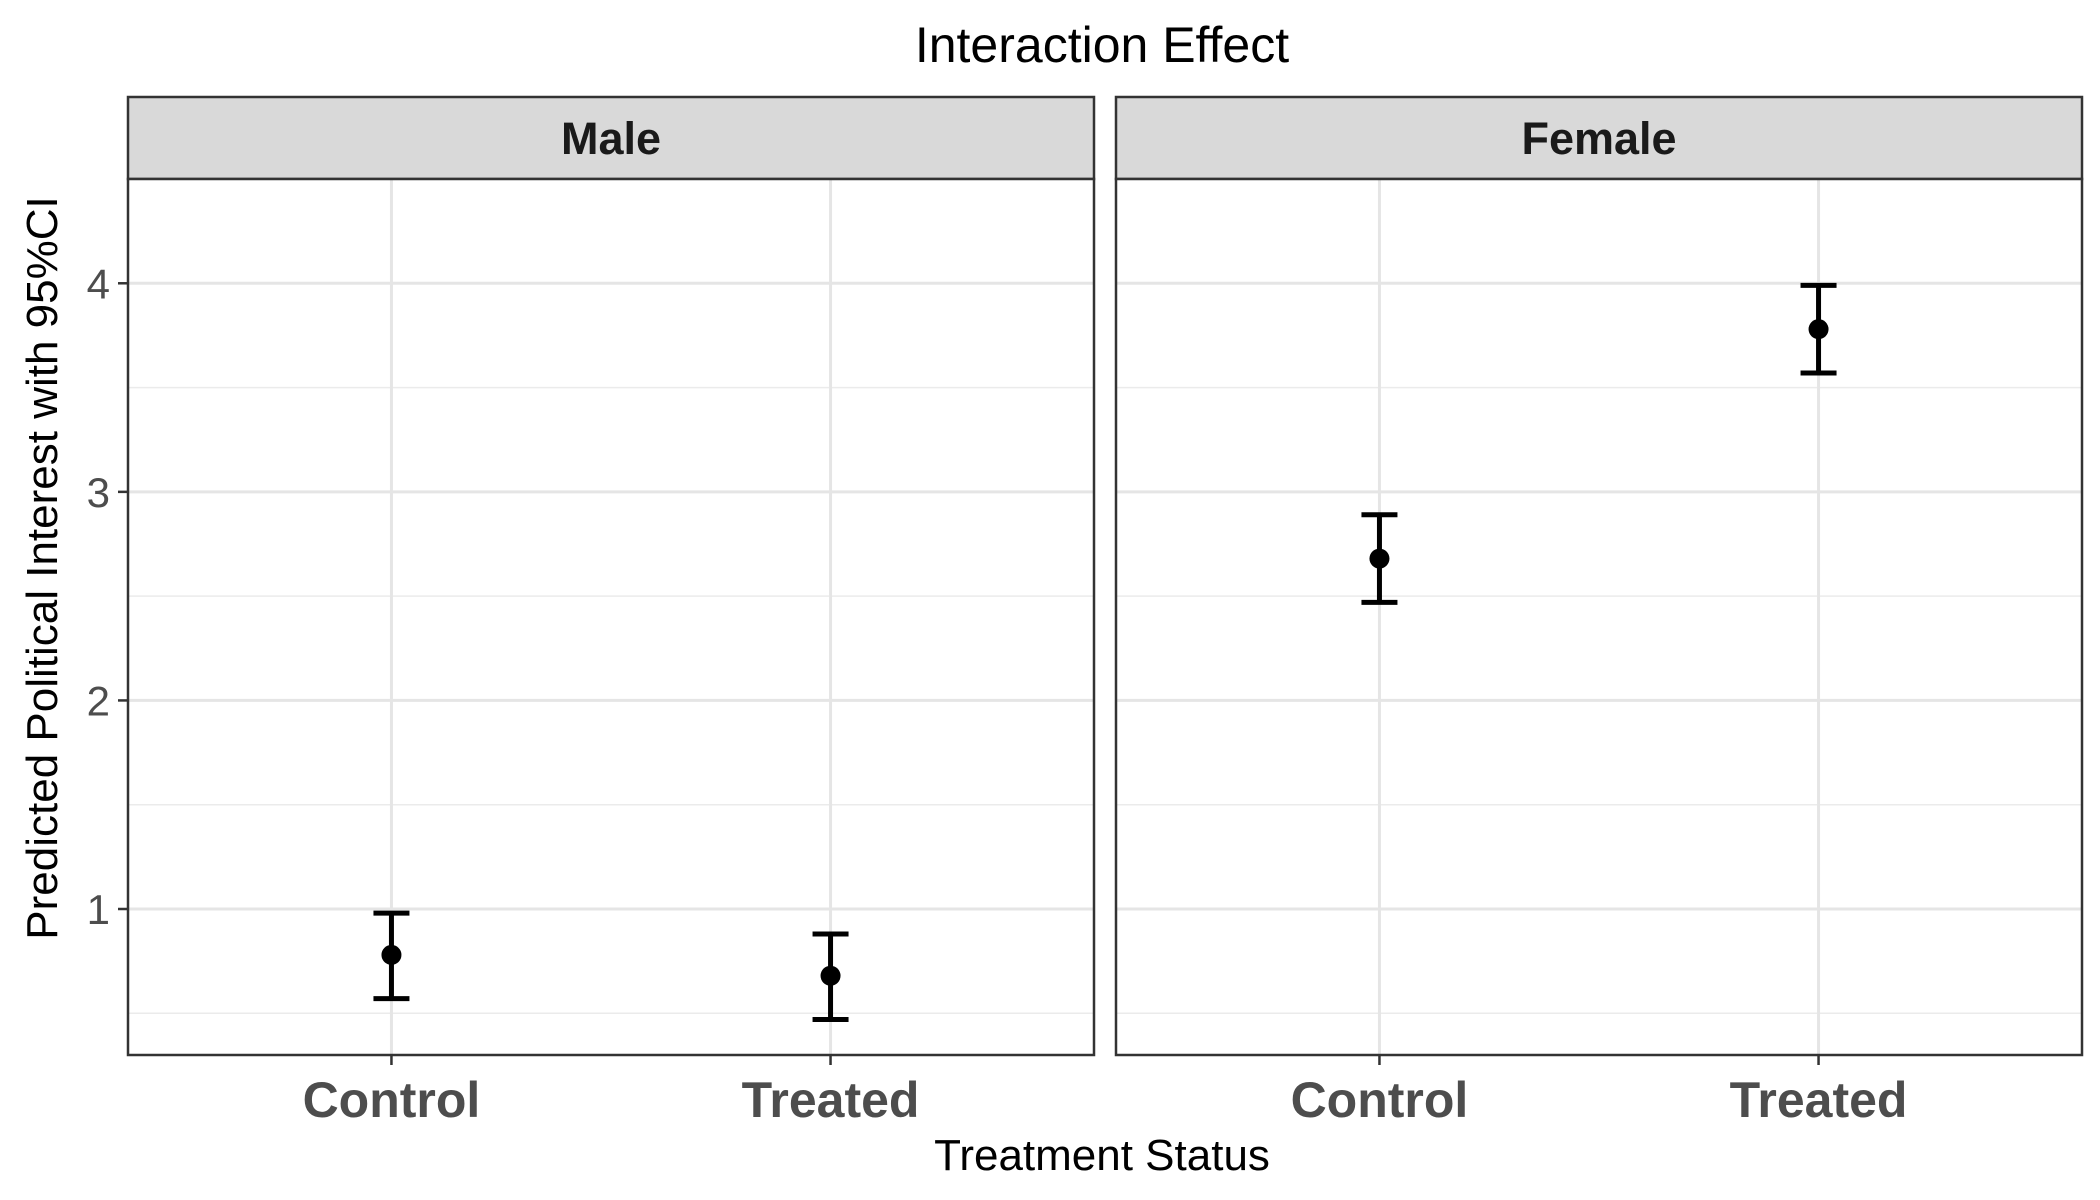  I want to click on y-tick-label: 1, so click(98, 909).